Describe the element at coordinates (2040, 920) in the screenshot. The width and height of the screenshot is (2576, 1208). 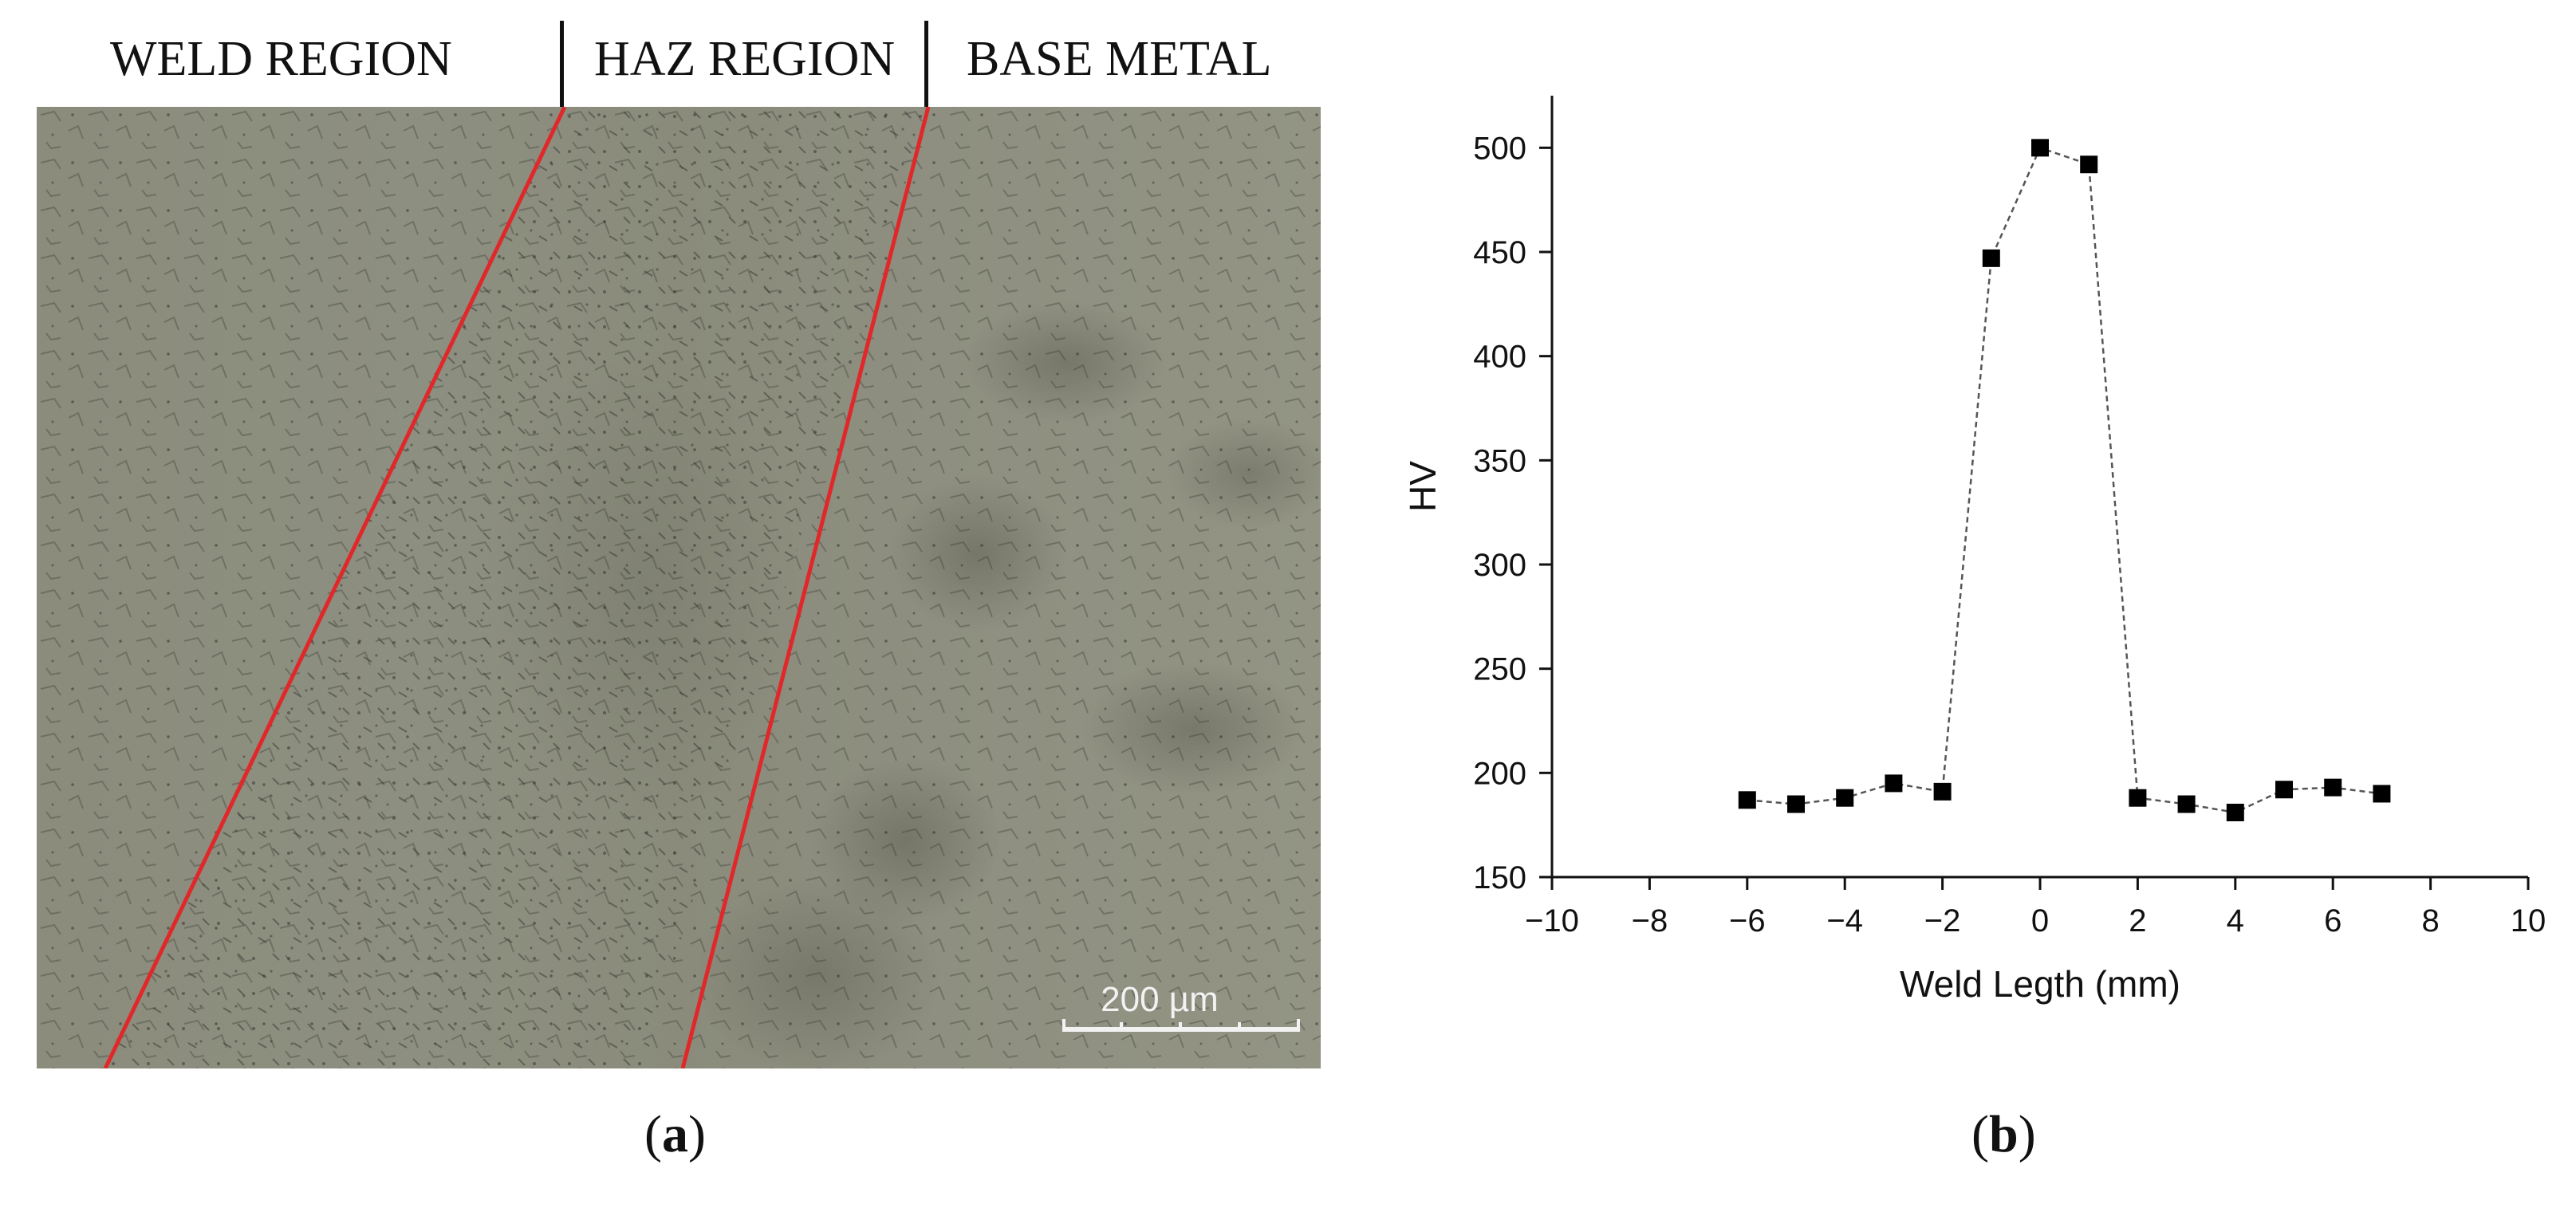
I see `x-tick-label: 0` at that location.